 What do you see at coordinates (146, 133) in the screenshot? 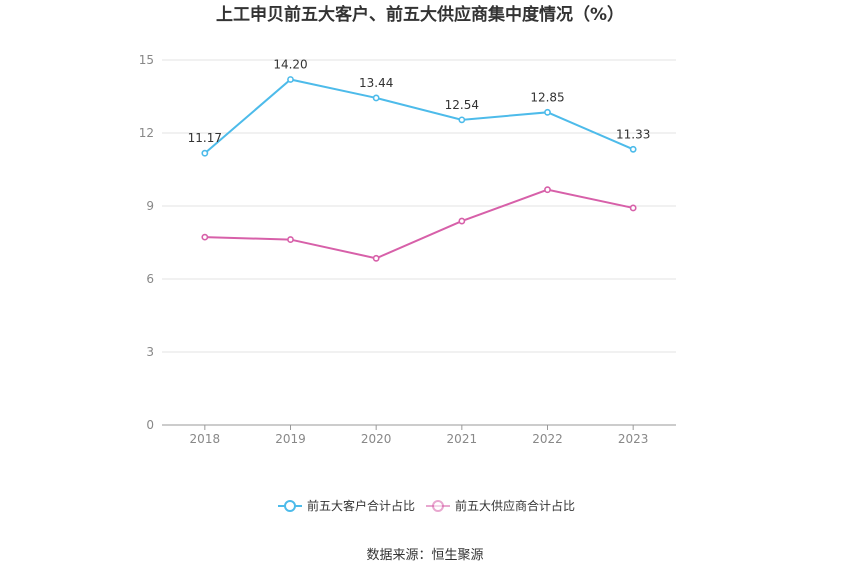
I see `y-tick-label: 12` at bounding box center [146, 133].